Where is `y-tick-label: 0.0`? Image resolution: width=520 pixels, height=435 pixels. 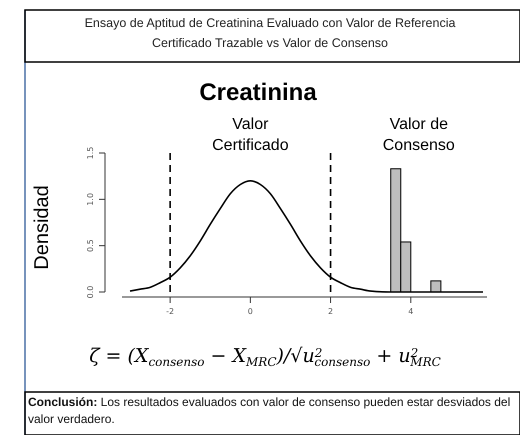
y-tick-label: 0.0 is located at coordinates (90, 292).